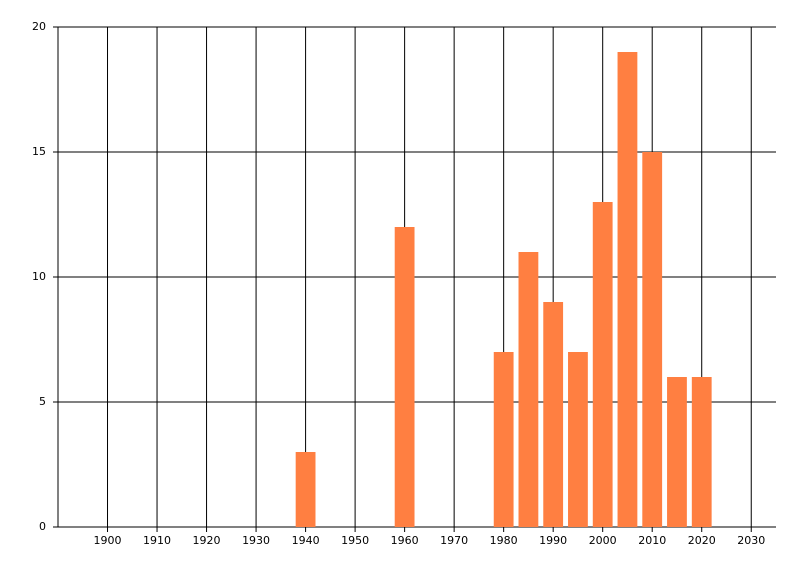  I want to click on y-tick-label: 5, so click(42, 401).